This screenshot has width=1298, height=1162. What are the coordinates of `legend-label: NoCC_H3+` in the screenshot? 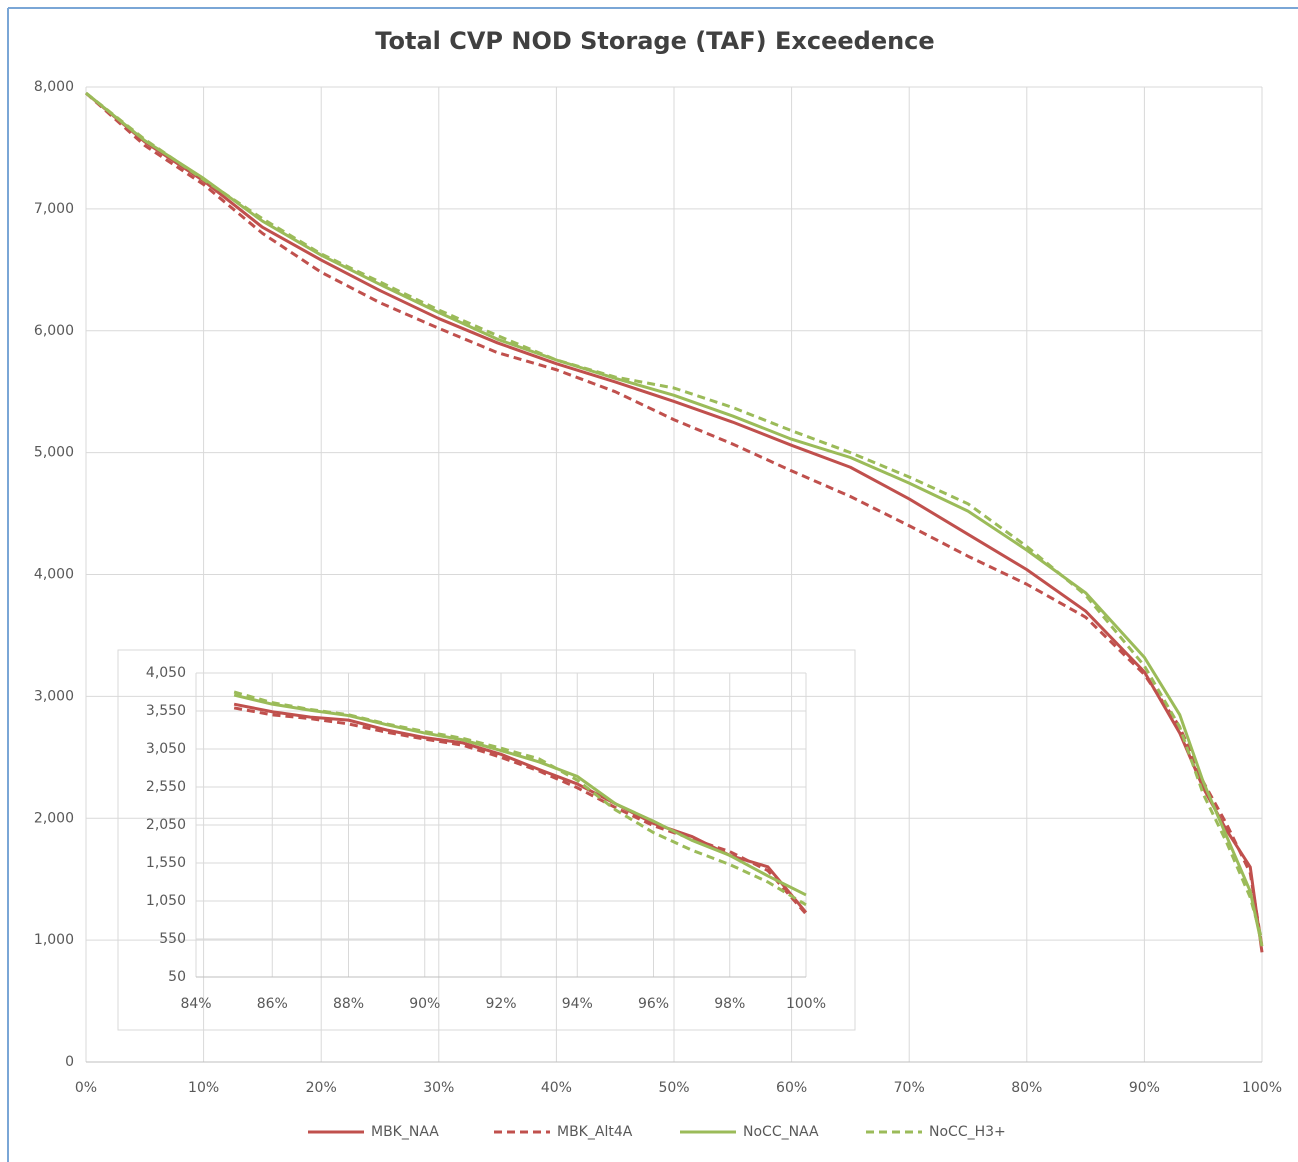 It's located at (967, 1132).